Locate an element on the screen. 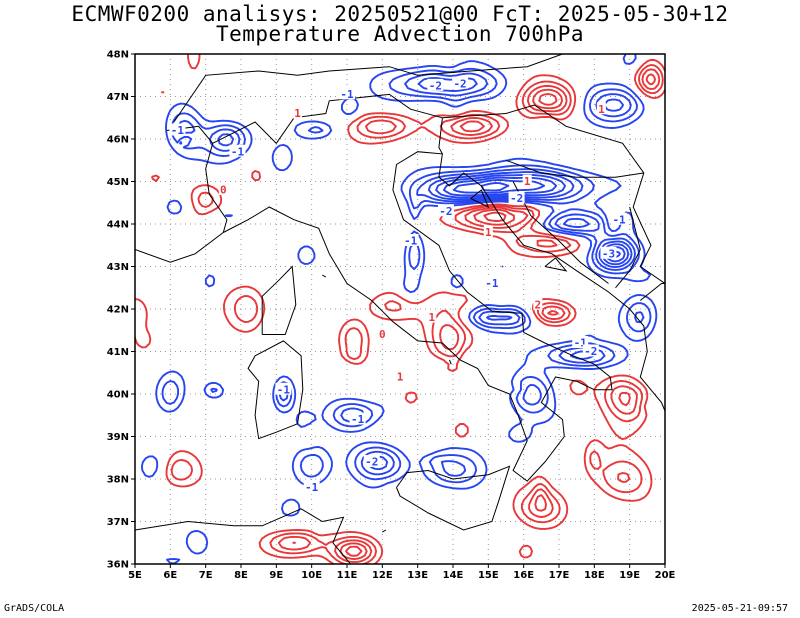 The height and width of the screenshot is (618, 800). lat-tick-label: 36N is located at coordinates (118, 565).